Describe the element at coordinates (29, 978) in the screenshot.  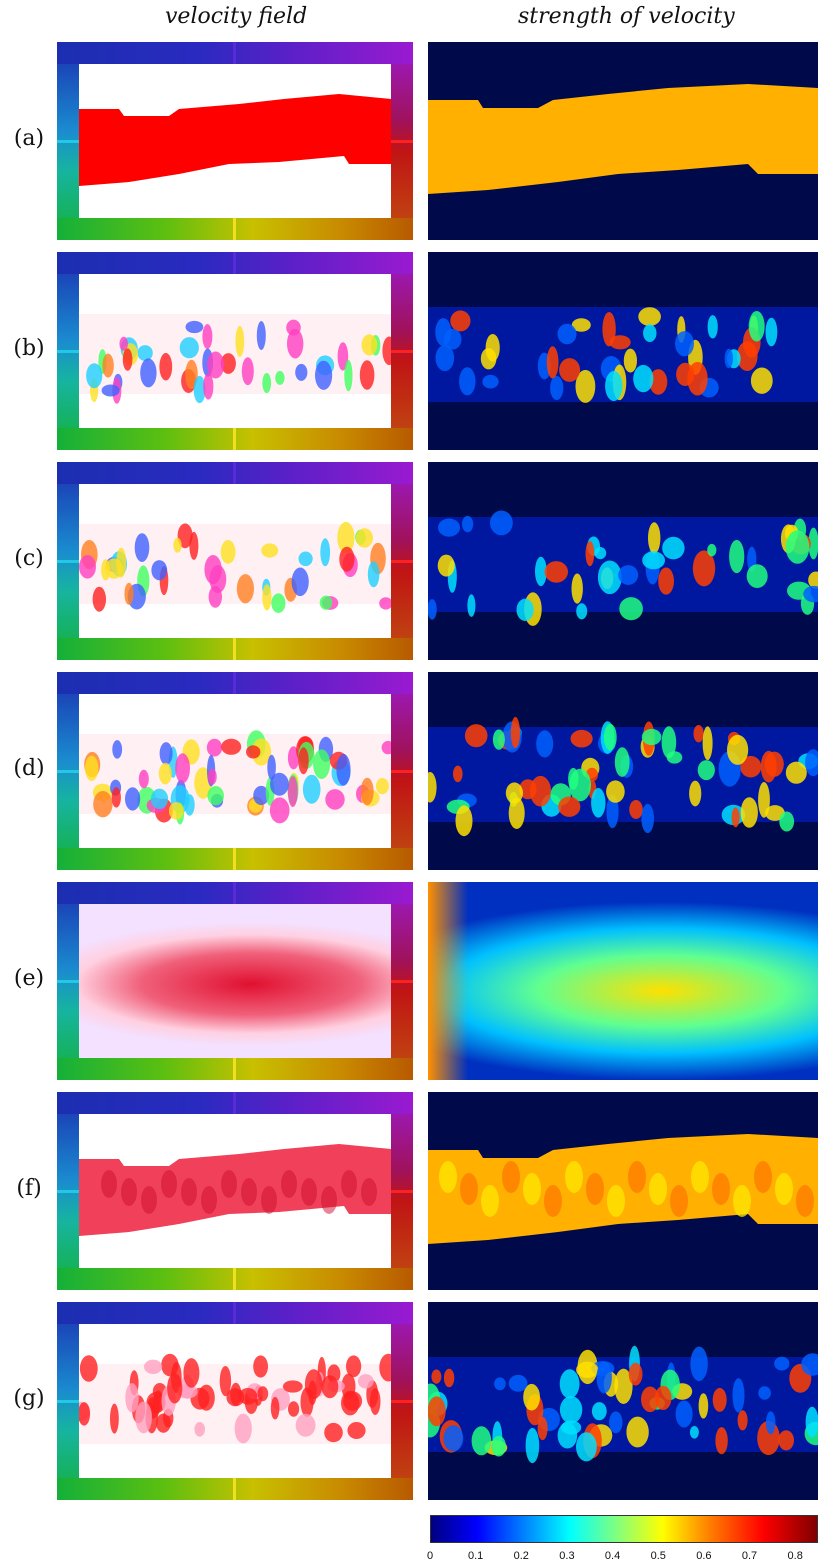
I see `row-label: (e)` at that location.